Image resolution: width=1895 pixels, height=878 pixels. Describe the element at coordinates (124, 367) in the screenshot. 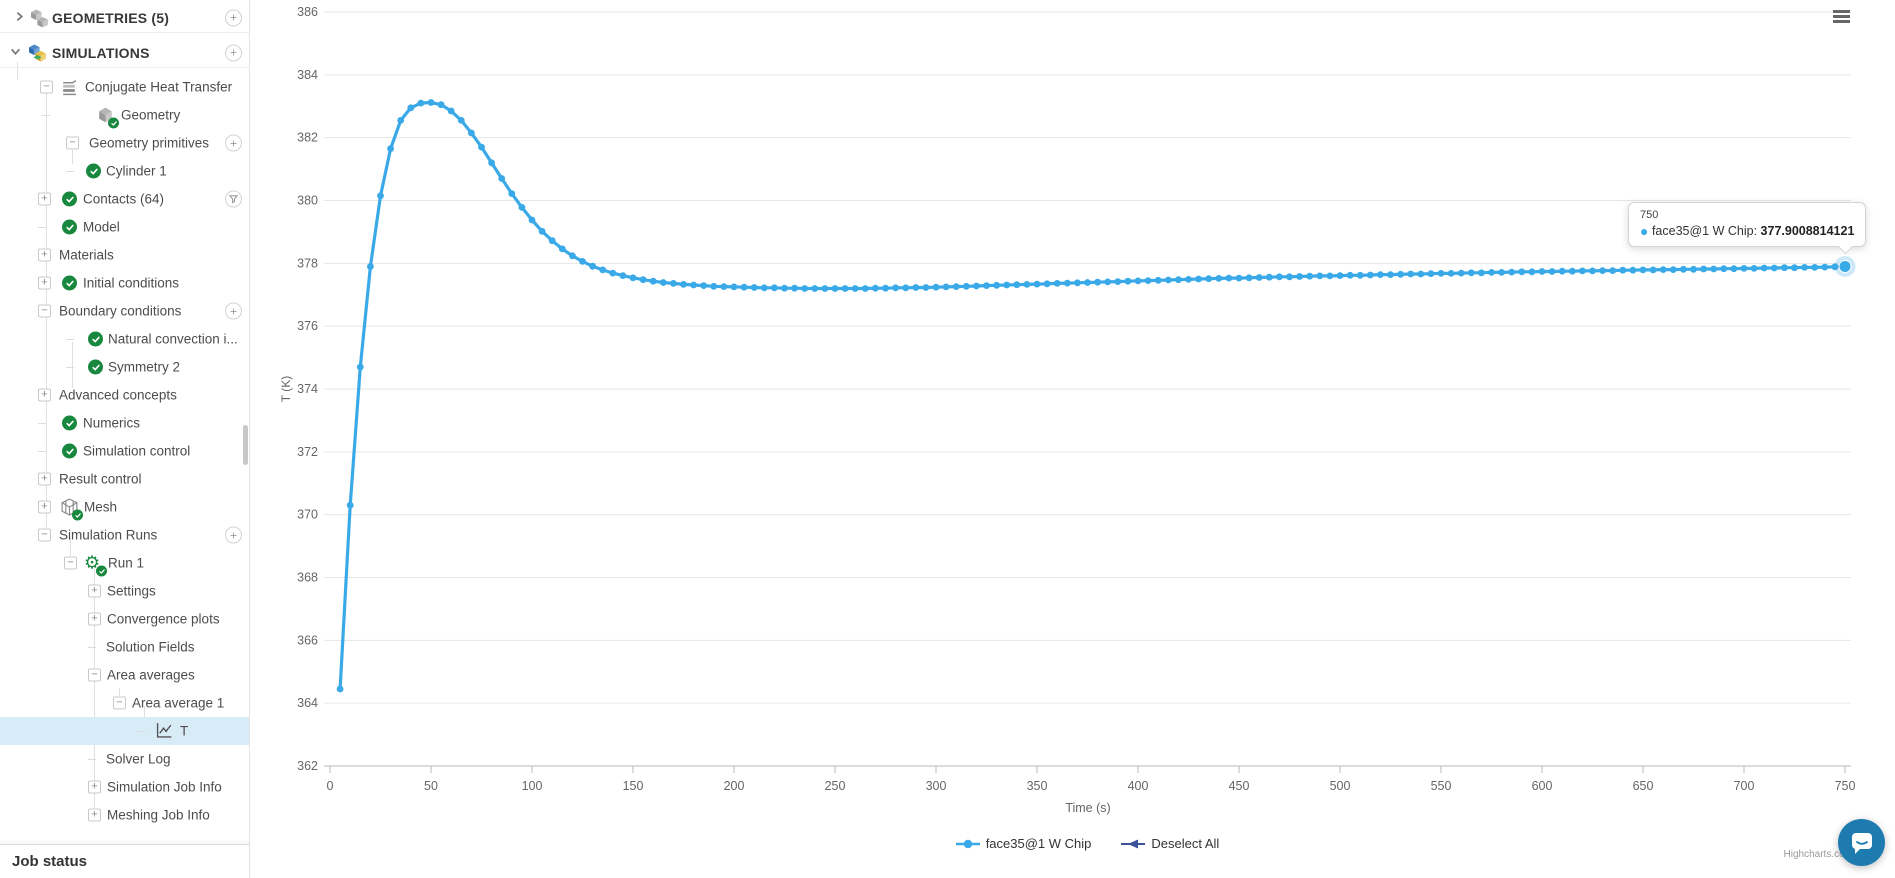

I see `tree-item-symmetry-2: Symmetry 2` at that location.